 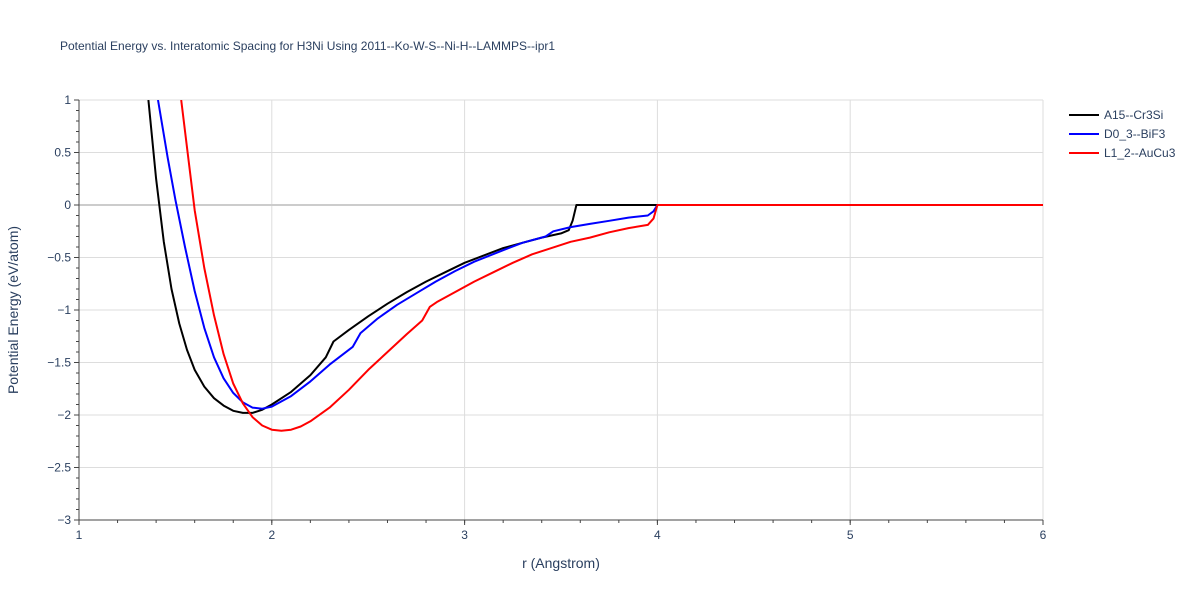 What do you see at coordinates (79, 535) in the screenshot?
I see `x-tick-label: 1` at bounding box center [79, 535].